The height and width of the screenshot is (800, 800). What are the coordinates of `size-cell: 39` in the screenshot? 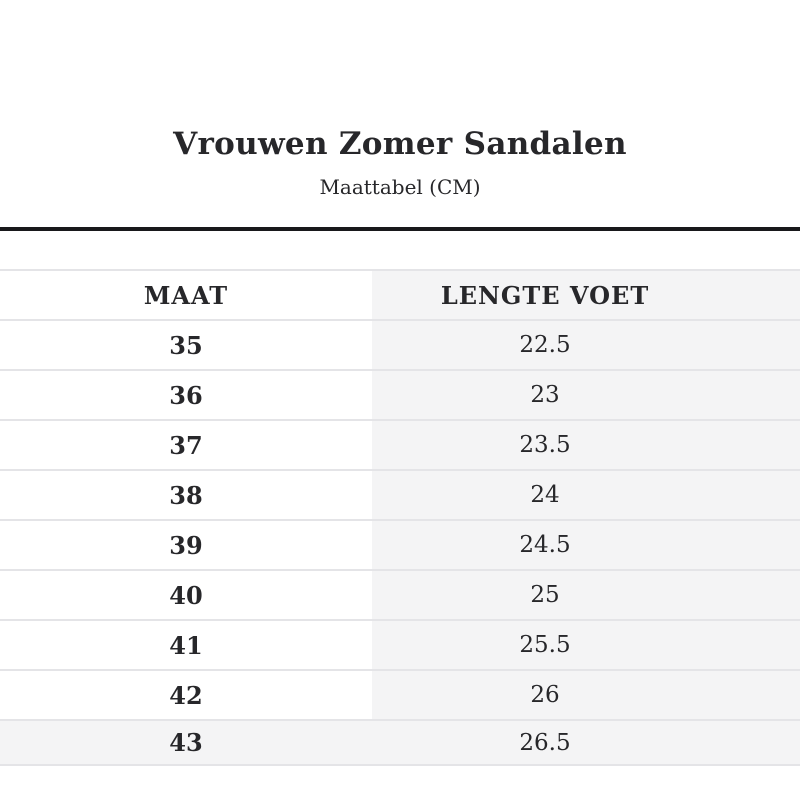 It's located at (186, 545).